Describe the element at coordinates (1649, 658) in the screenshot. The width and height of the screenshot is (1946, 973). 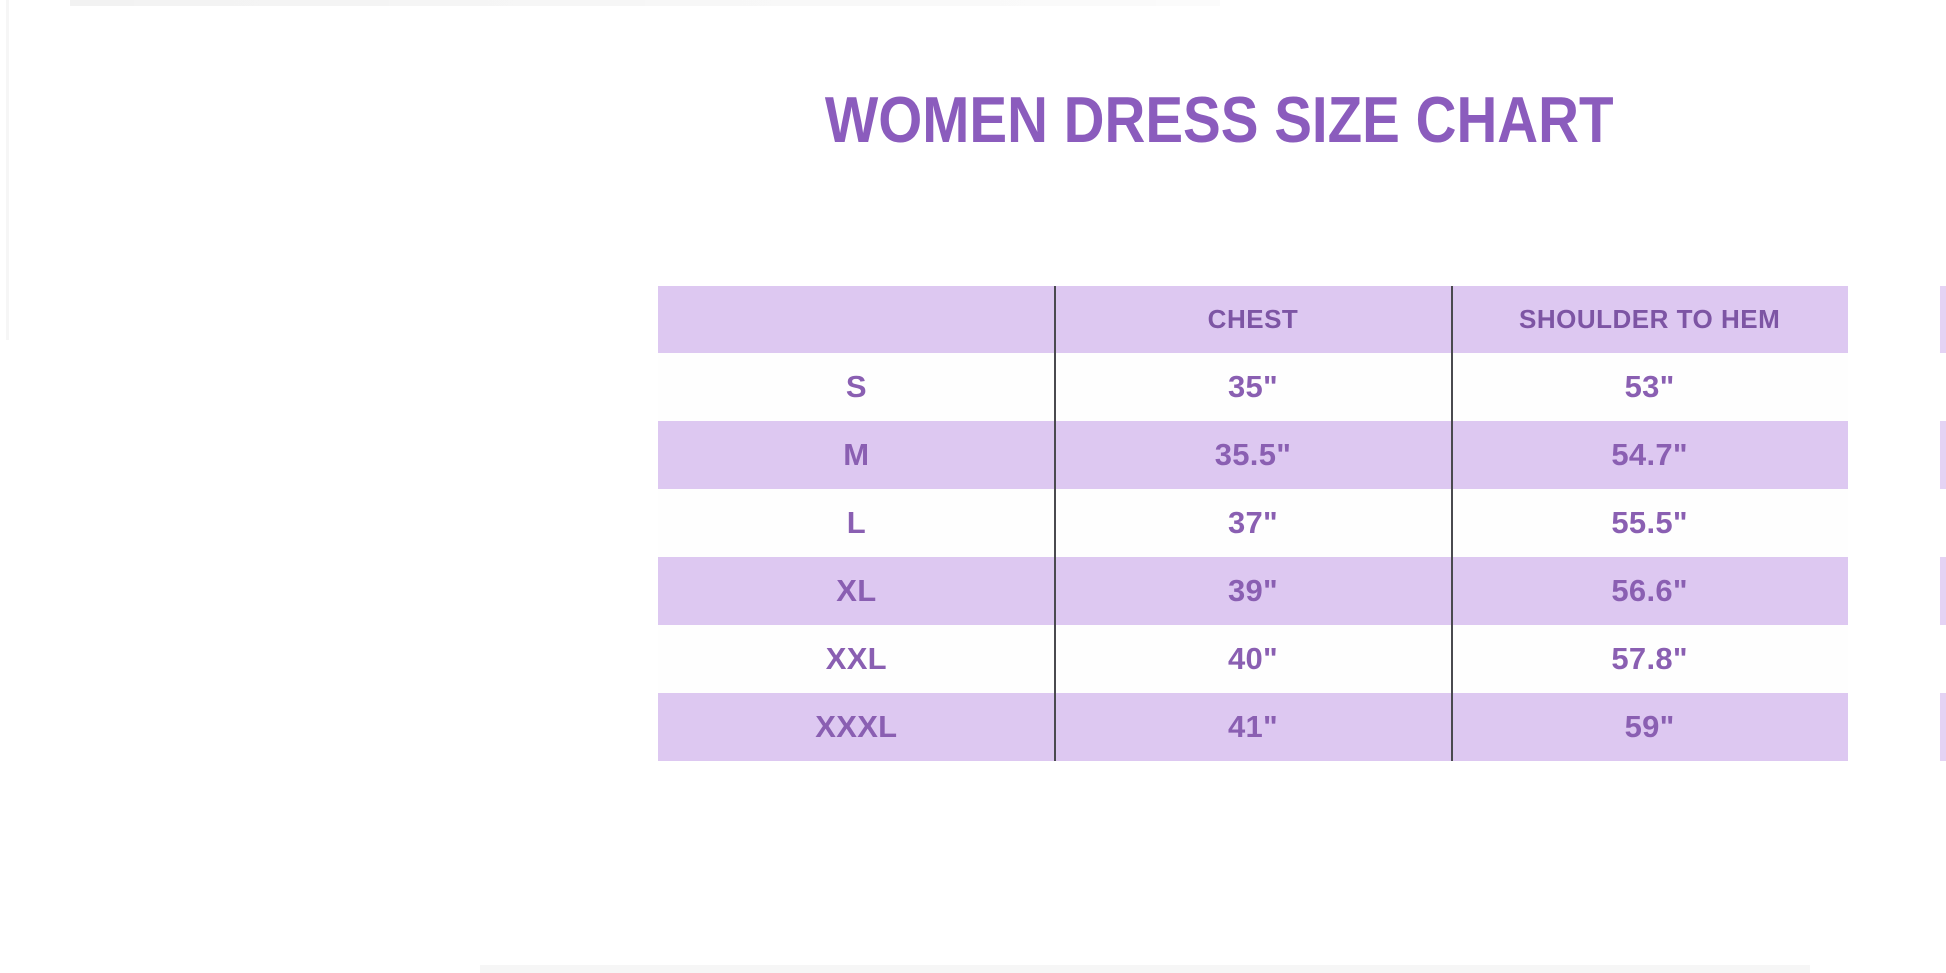
I see `cell-shoulder-to-hem: 57.8"` at that location.